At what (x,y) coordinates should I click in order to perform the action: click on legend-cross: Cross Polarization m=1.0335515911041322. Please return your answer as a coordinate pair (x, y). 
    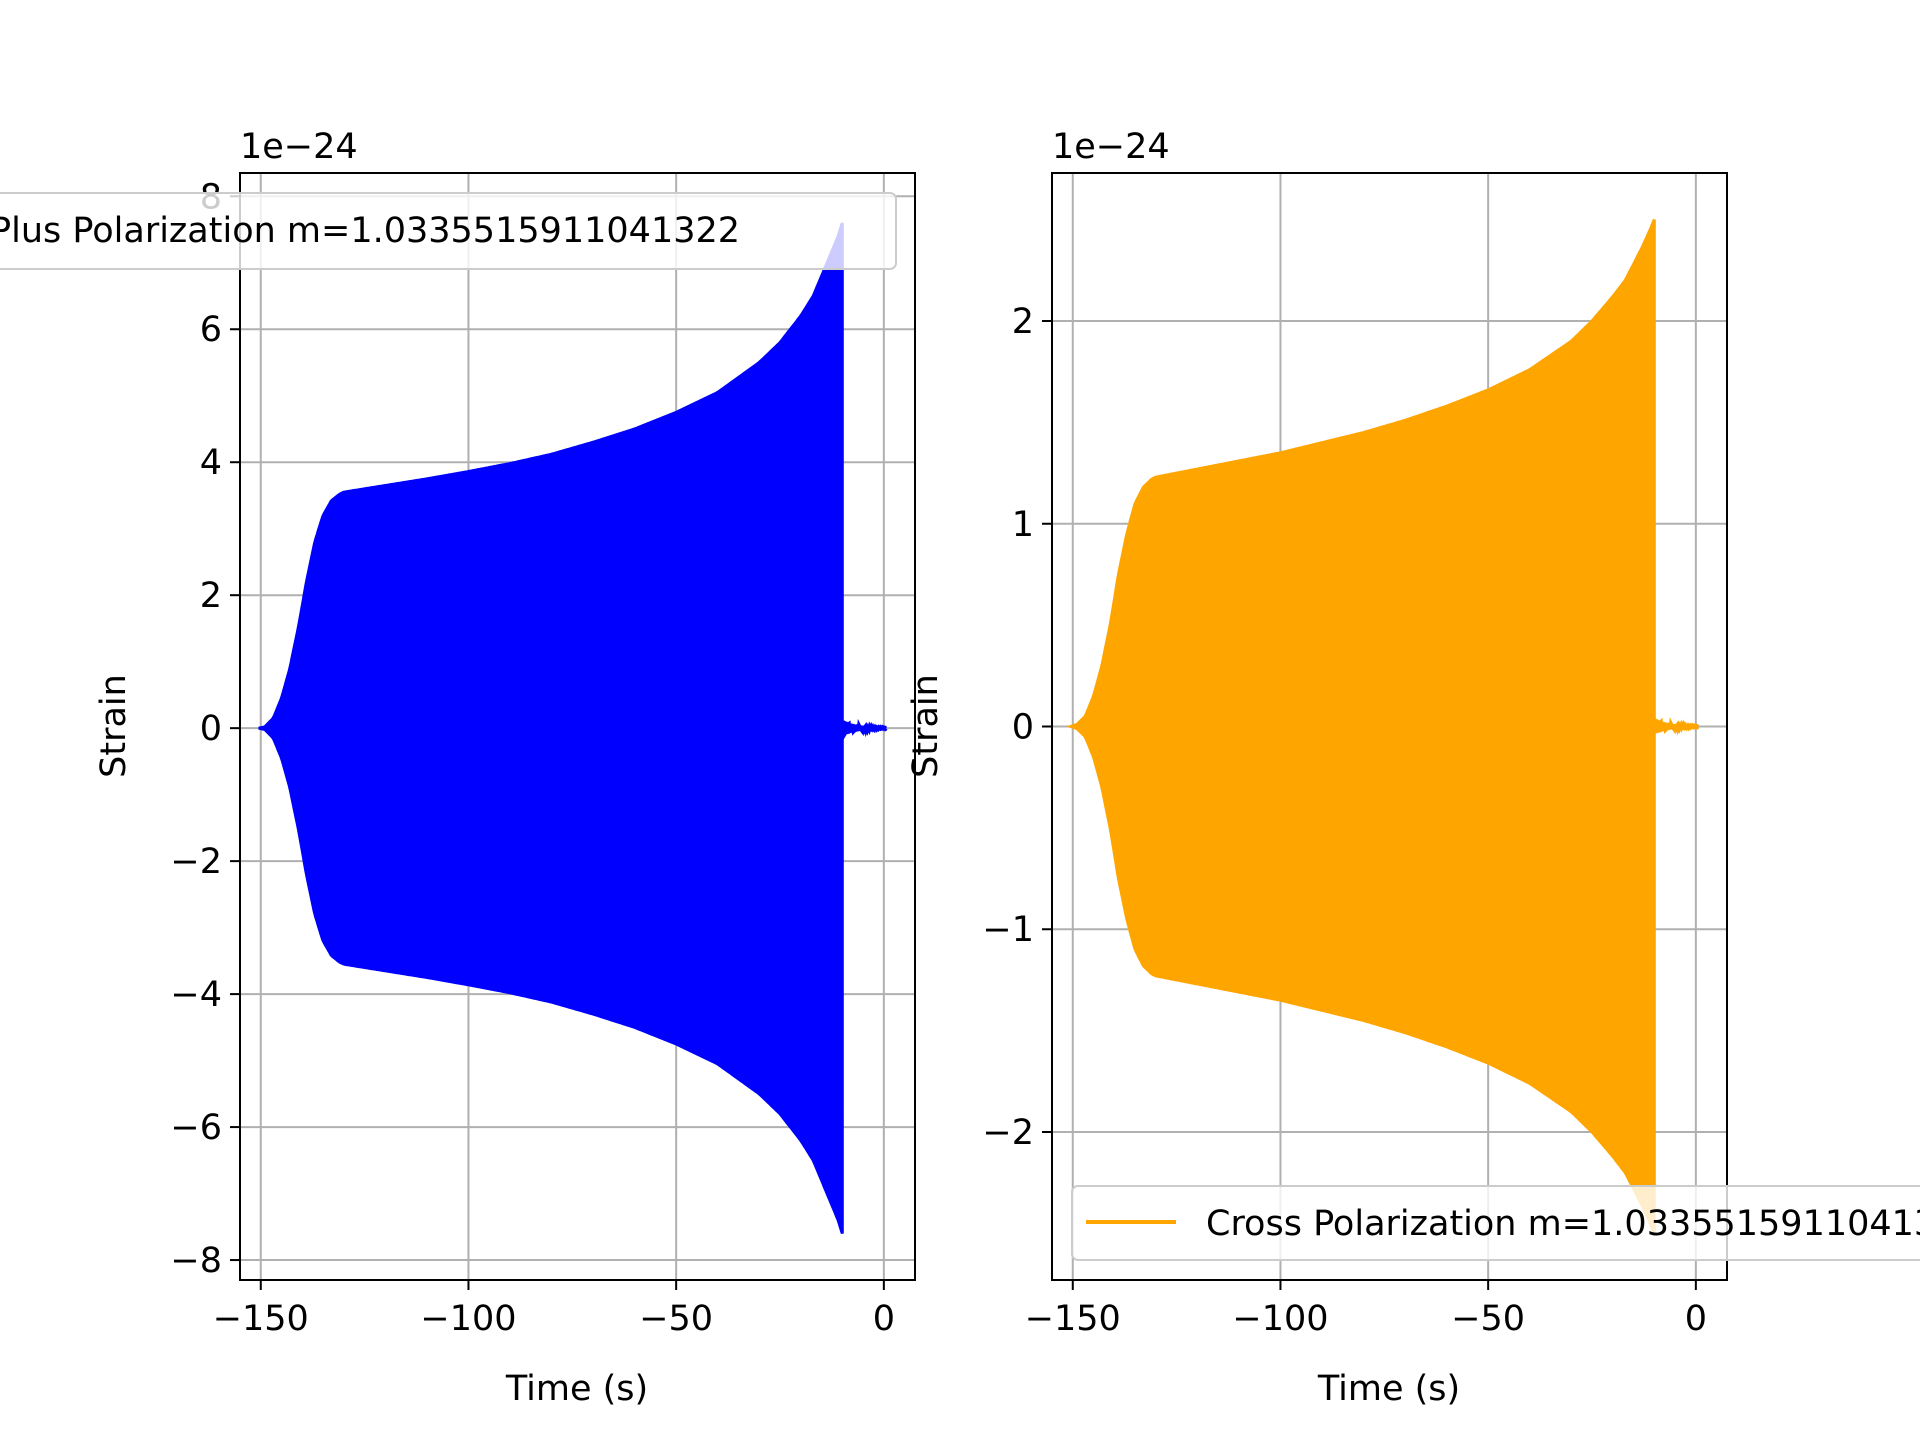
    Looking at the image, I should click on (1495, 1223).